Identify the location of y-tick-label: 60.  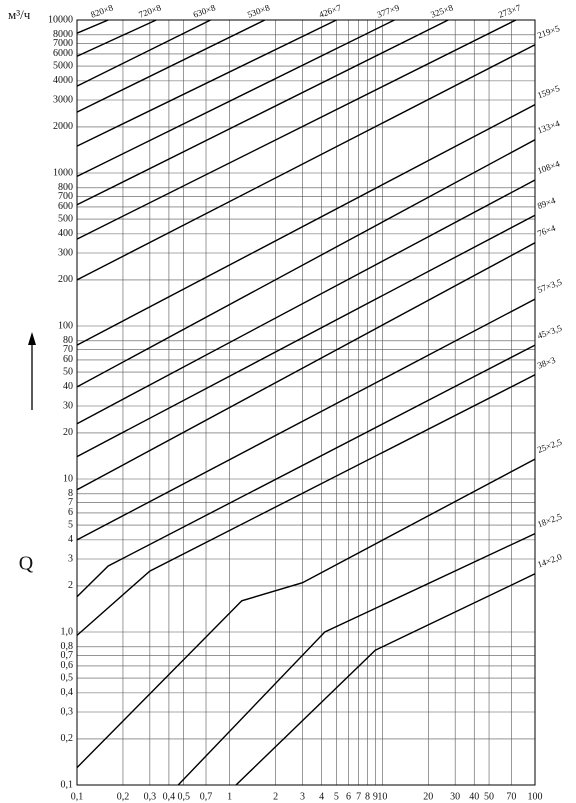
(68, 359).